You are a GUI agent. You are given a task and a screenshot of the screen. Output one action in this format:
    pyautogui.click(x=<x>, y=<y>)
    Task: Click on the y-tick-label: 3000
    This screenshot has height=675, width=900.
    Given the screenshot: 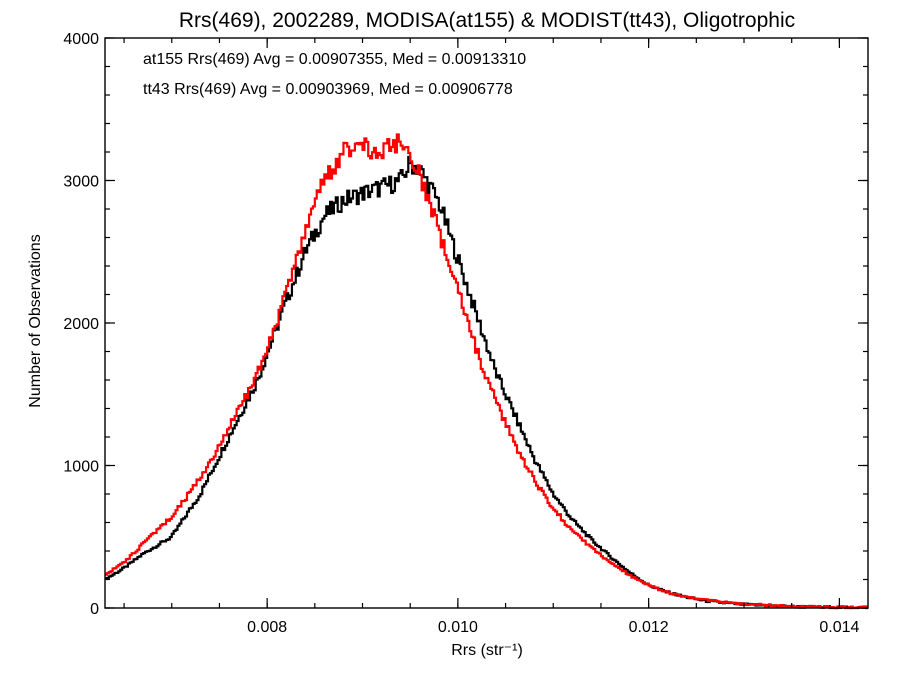 What is the action you would take?
    pyautogui.click(x=81, y=182)
    